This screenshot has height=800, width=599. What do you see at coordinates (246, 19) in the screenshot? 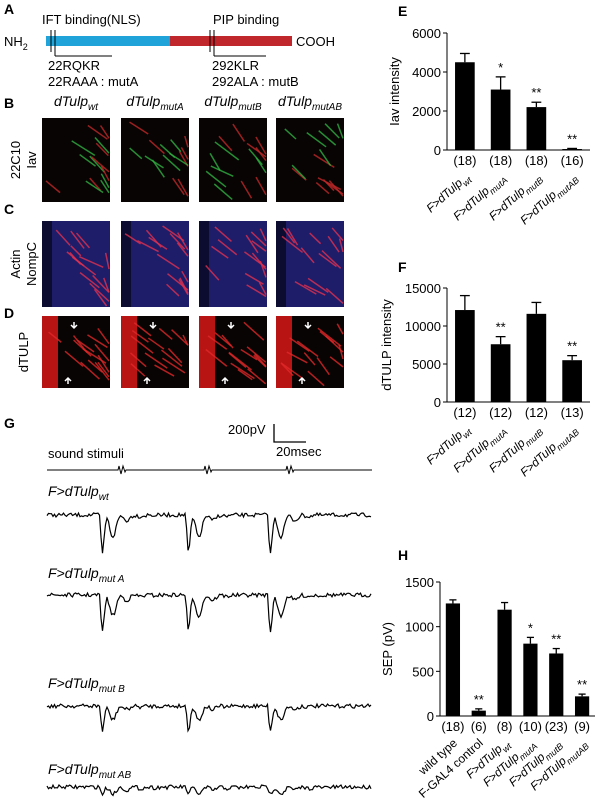
I see `domain-label: PIP binding` at bounding box center [246, 19].